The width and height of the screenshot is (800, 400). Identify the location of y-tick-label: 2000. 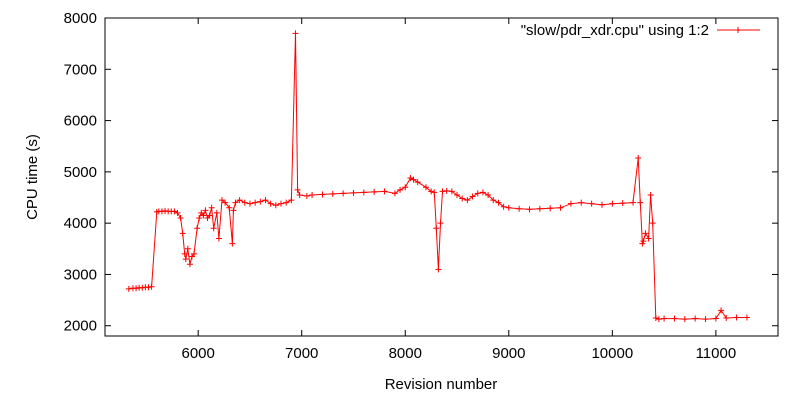
(80, 326).